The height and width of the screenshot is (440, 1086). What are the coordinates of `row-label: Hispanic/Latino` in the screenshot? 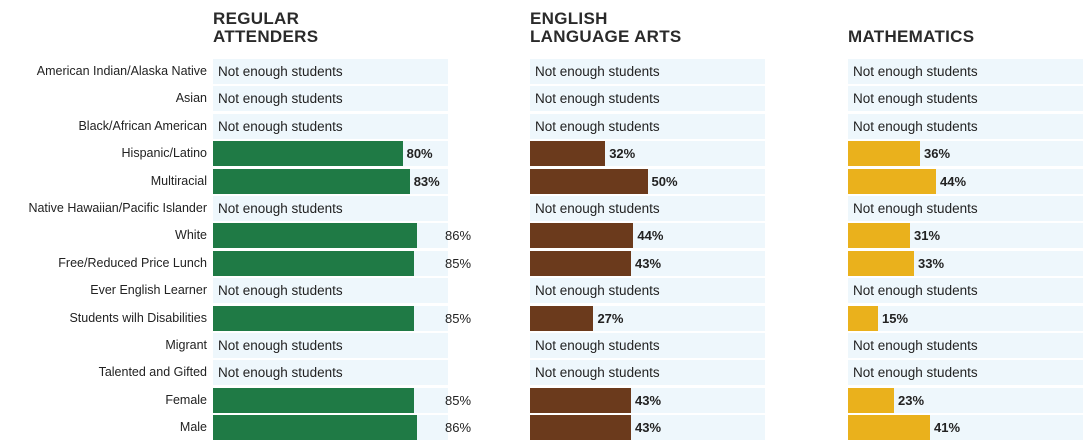 It's located at (164, 153).